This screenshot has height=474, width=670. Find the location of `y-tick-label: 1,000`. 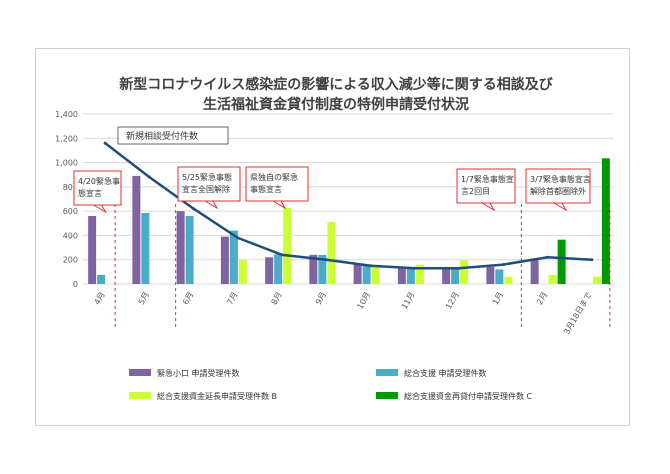

y-tick-label: 1,000 is located at coordinates (66, 163).